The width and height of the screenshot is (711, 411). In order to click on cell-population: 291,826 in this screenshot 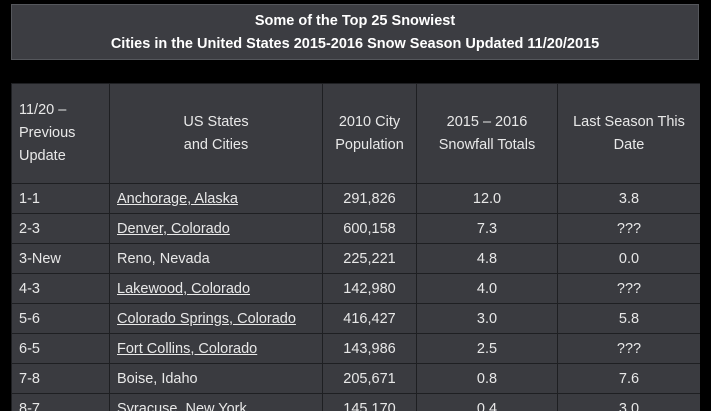, I will do `click(369, 198)`.